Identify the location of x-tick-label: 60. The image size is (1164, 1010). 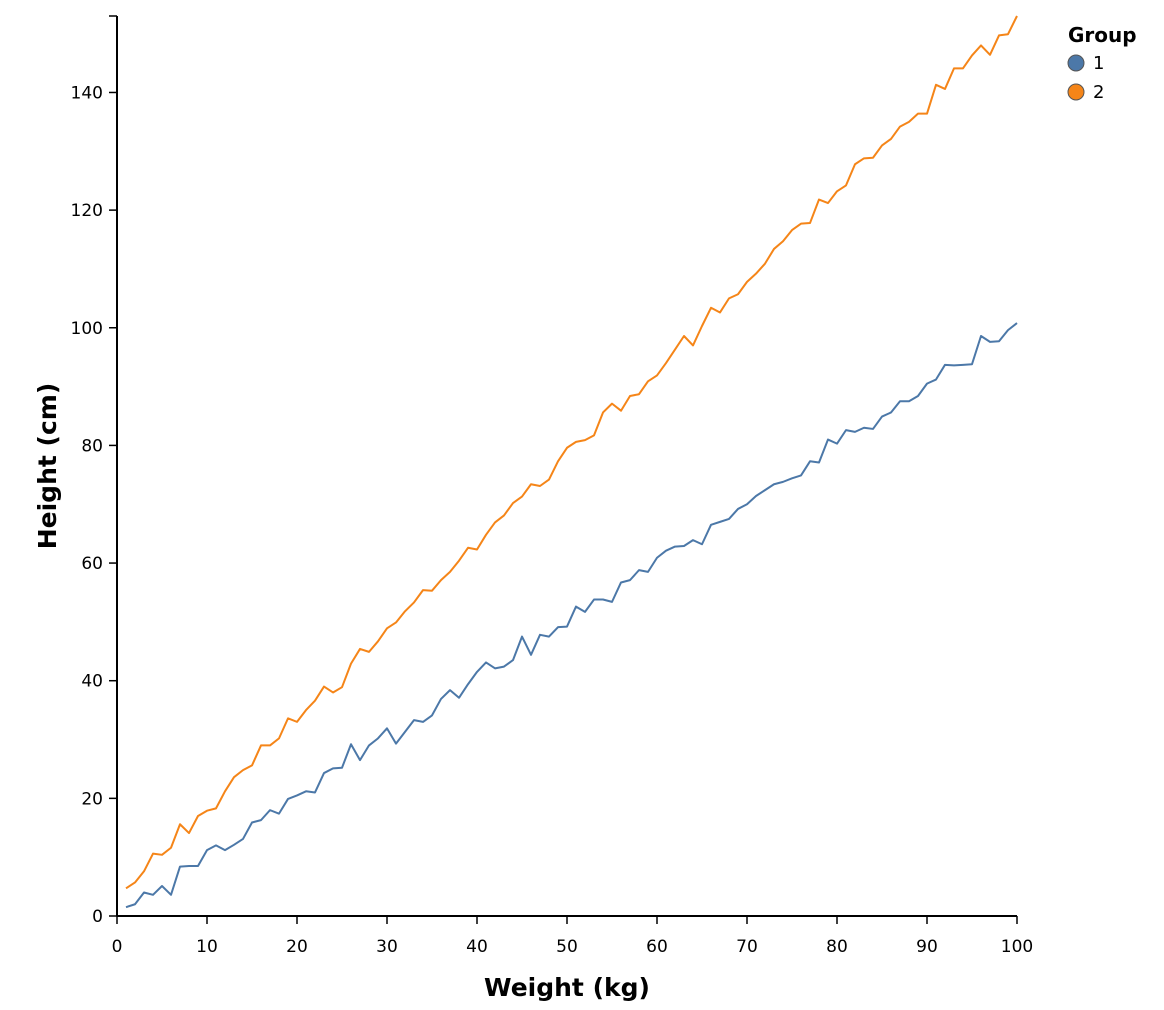
(657, 947).